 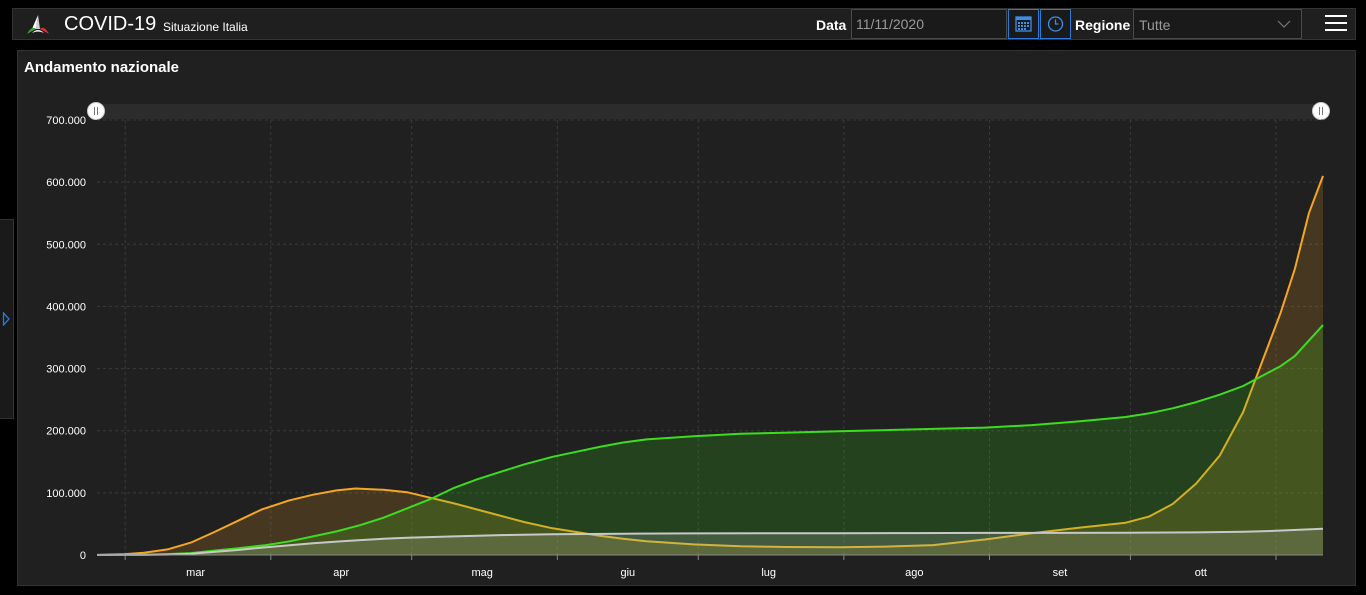 I want to click on x-tick-label: giu, so click(x=627, y=573).